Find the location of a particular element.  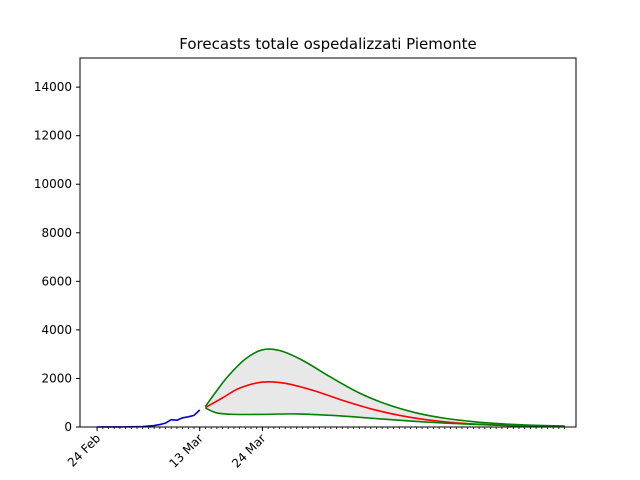

y-tick-label: 10000 is located at coordinates (53, 184).